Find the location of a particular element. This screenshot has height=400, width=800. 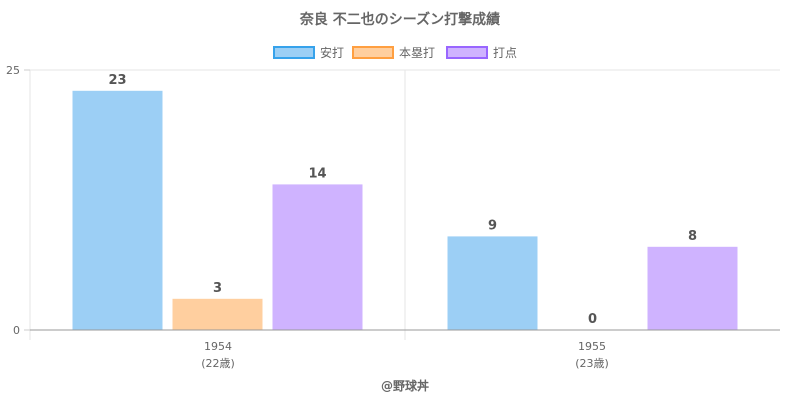

bar-value-label-1954-series-2: 3 is located at coordinates (217, 288).